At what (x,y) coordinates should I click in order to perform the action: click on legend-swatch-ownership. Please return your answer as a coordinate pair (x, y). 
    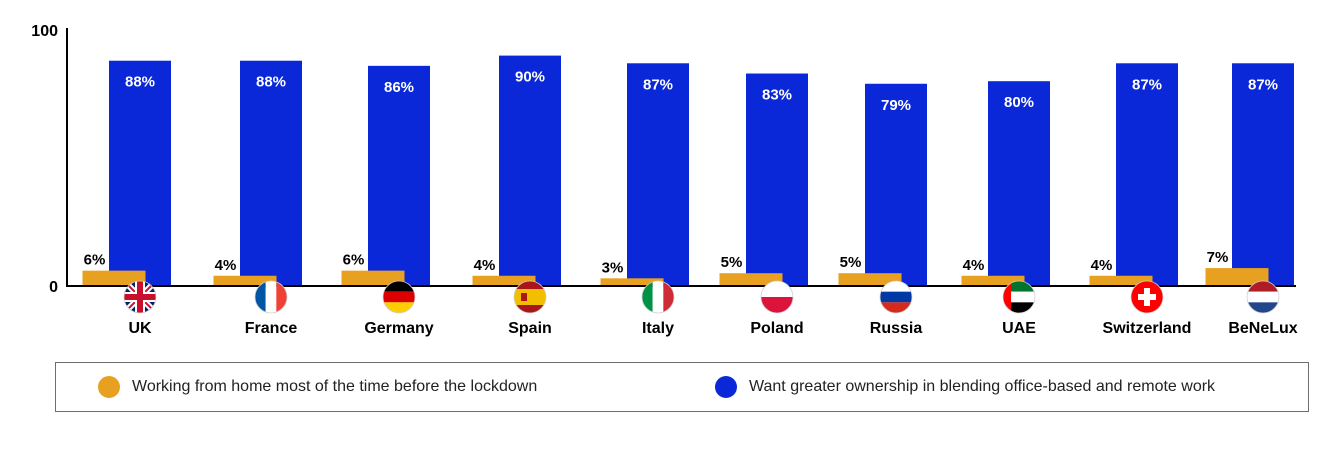
    Looking at the image, I should click on (726, 387).